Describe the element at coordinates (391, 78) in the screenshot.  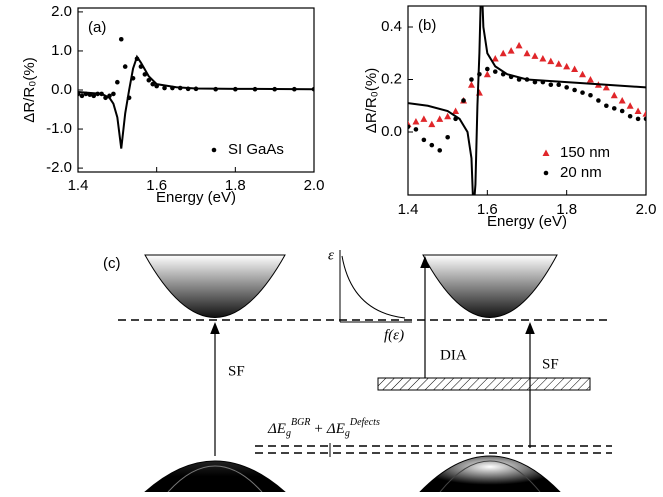
I see `y-tick-label: 0.2` at that location.